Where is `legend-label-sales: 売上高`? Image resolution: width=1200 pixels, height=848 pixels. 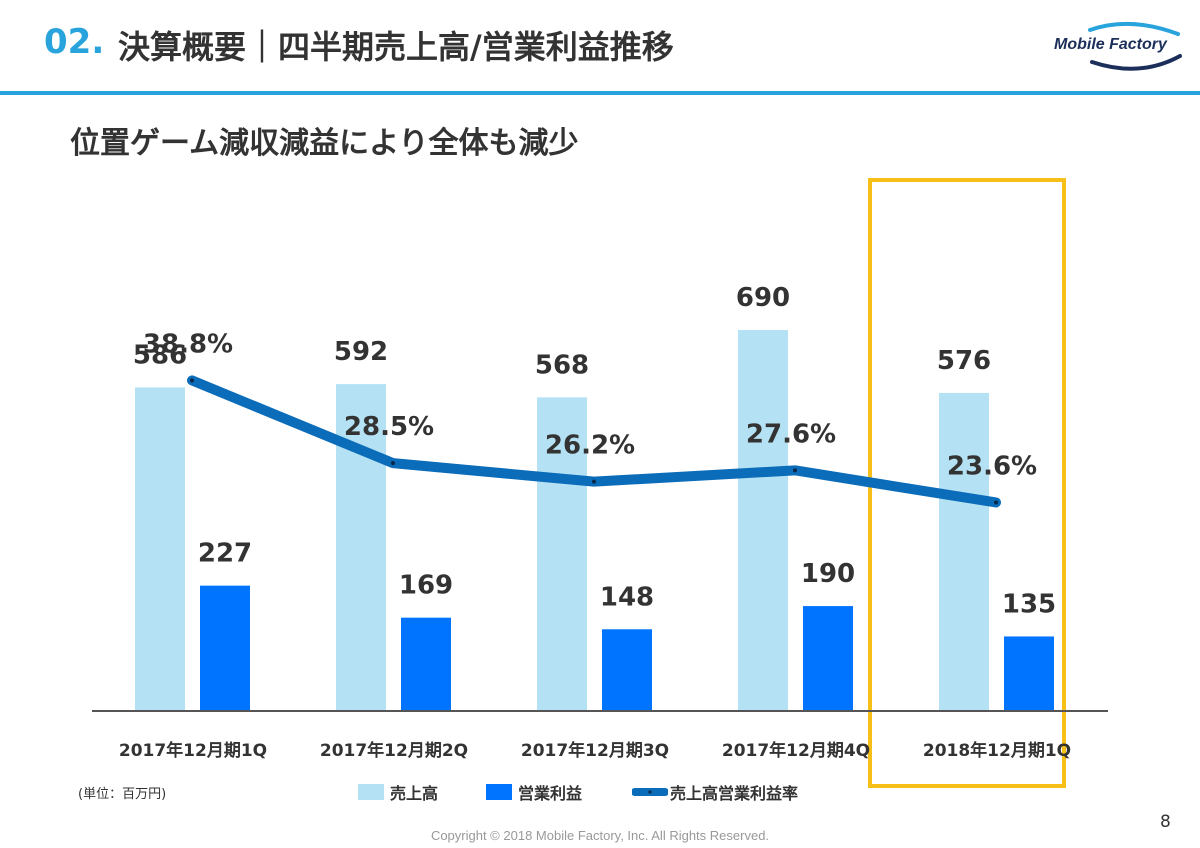 legend-label-sales: 売上高 is located at coordinates (414, 793).